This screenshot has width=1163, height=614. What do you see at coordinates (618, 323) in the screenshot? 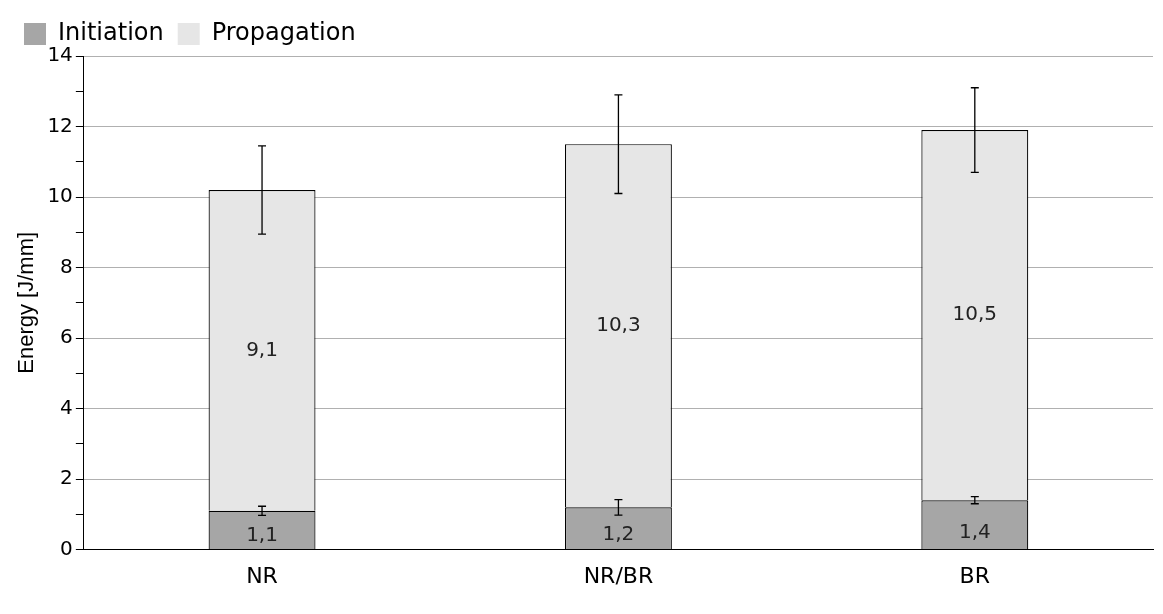
I see `data-label: 10,3` at bounding box center [618, 323].